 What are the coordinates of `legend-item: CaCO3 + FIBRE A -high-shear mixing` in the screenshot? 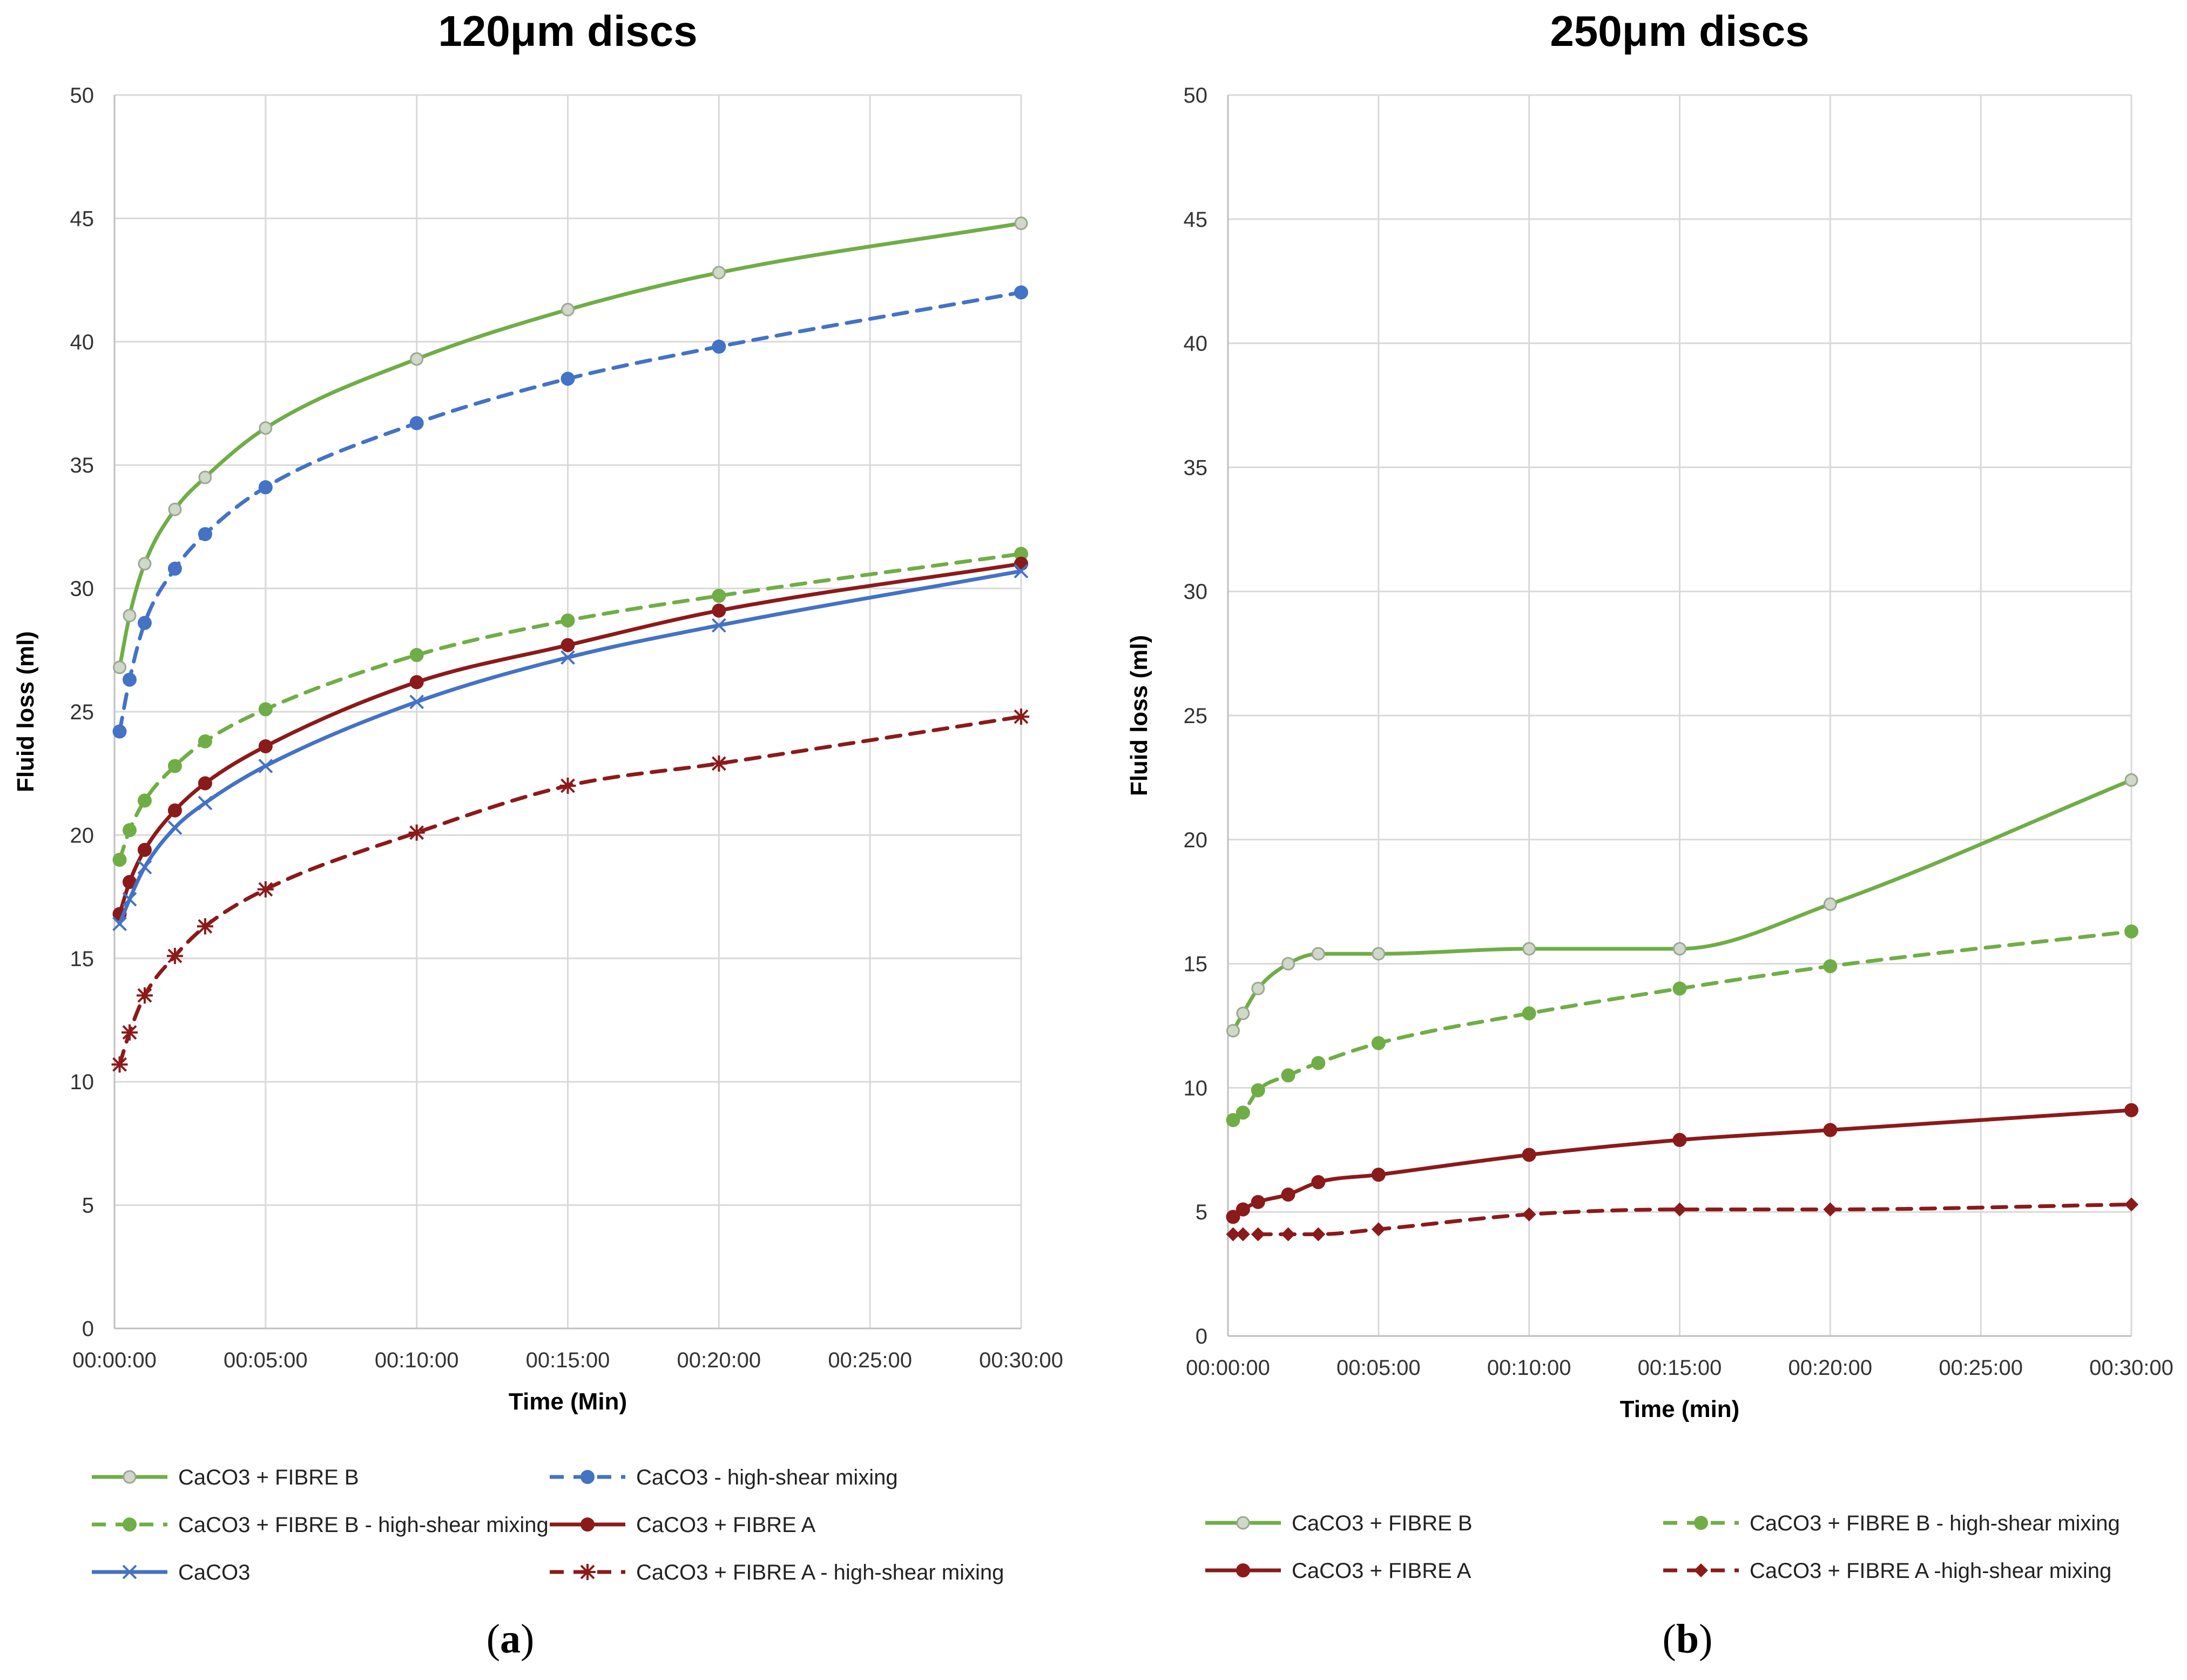 It's located at (1887, 1571).